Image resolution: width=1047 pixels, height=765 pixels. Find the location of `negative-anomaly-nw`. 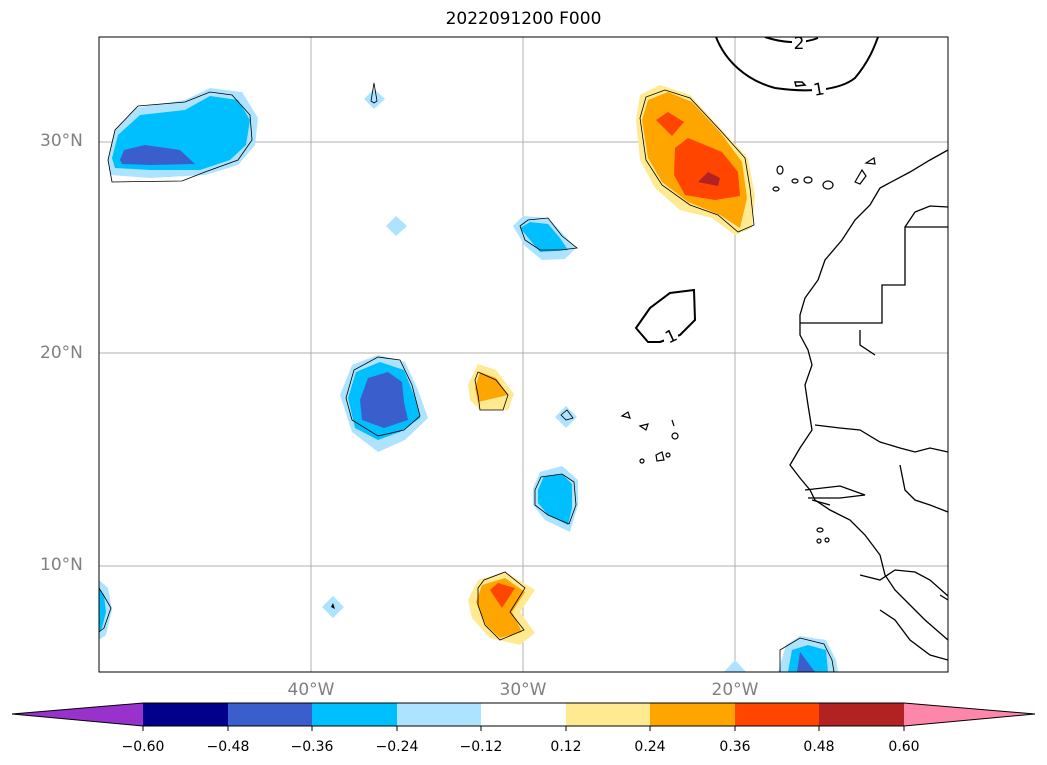

negative-anomaly-nw is located at coordinates (182, 135).